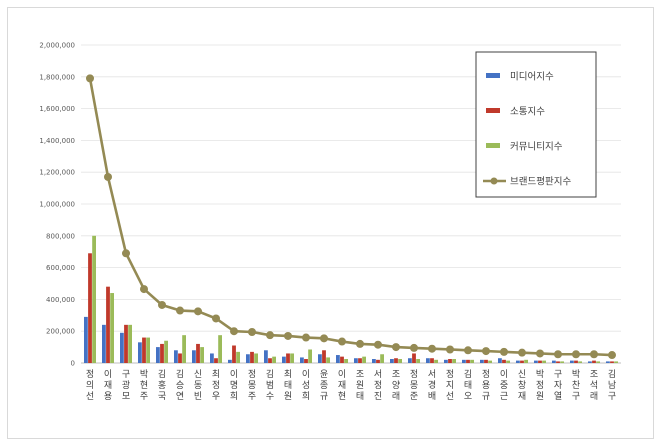 The image size is (660, 446). I want to click on legend-label: 소통지수, so click(527, 112).